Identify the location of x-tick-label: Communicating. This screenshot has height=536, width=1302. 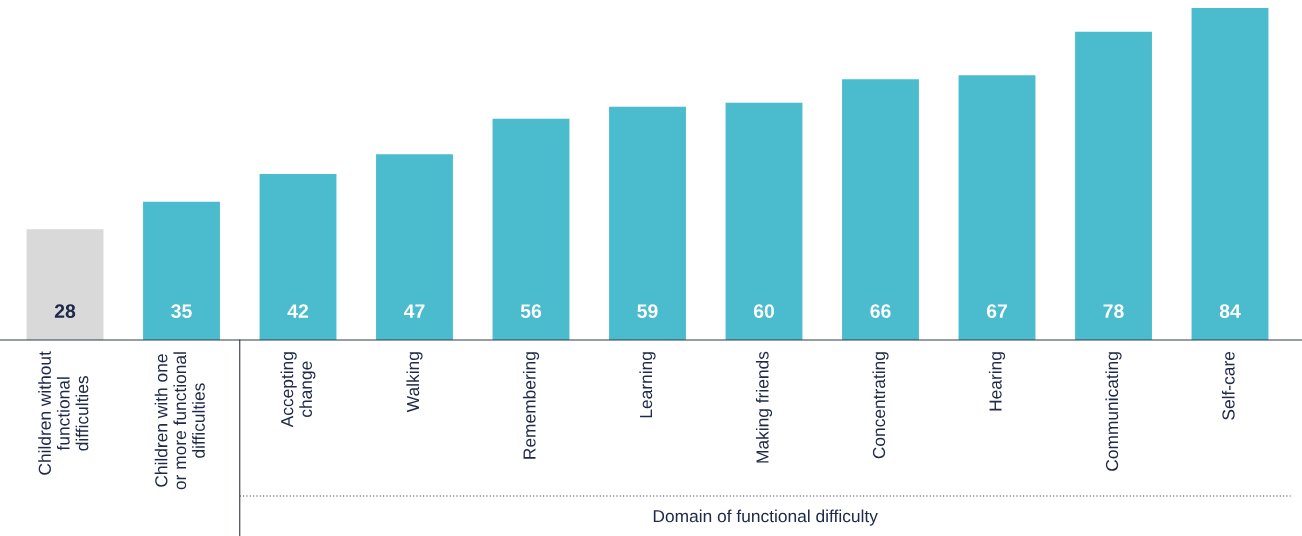
(1113, 411).